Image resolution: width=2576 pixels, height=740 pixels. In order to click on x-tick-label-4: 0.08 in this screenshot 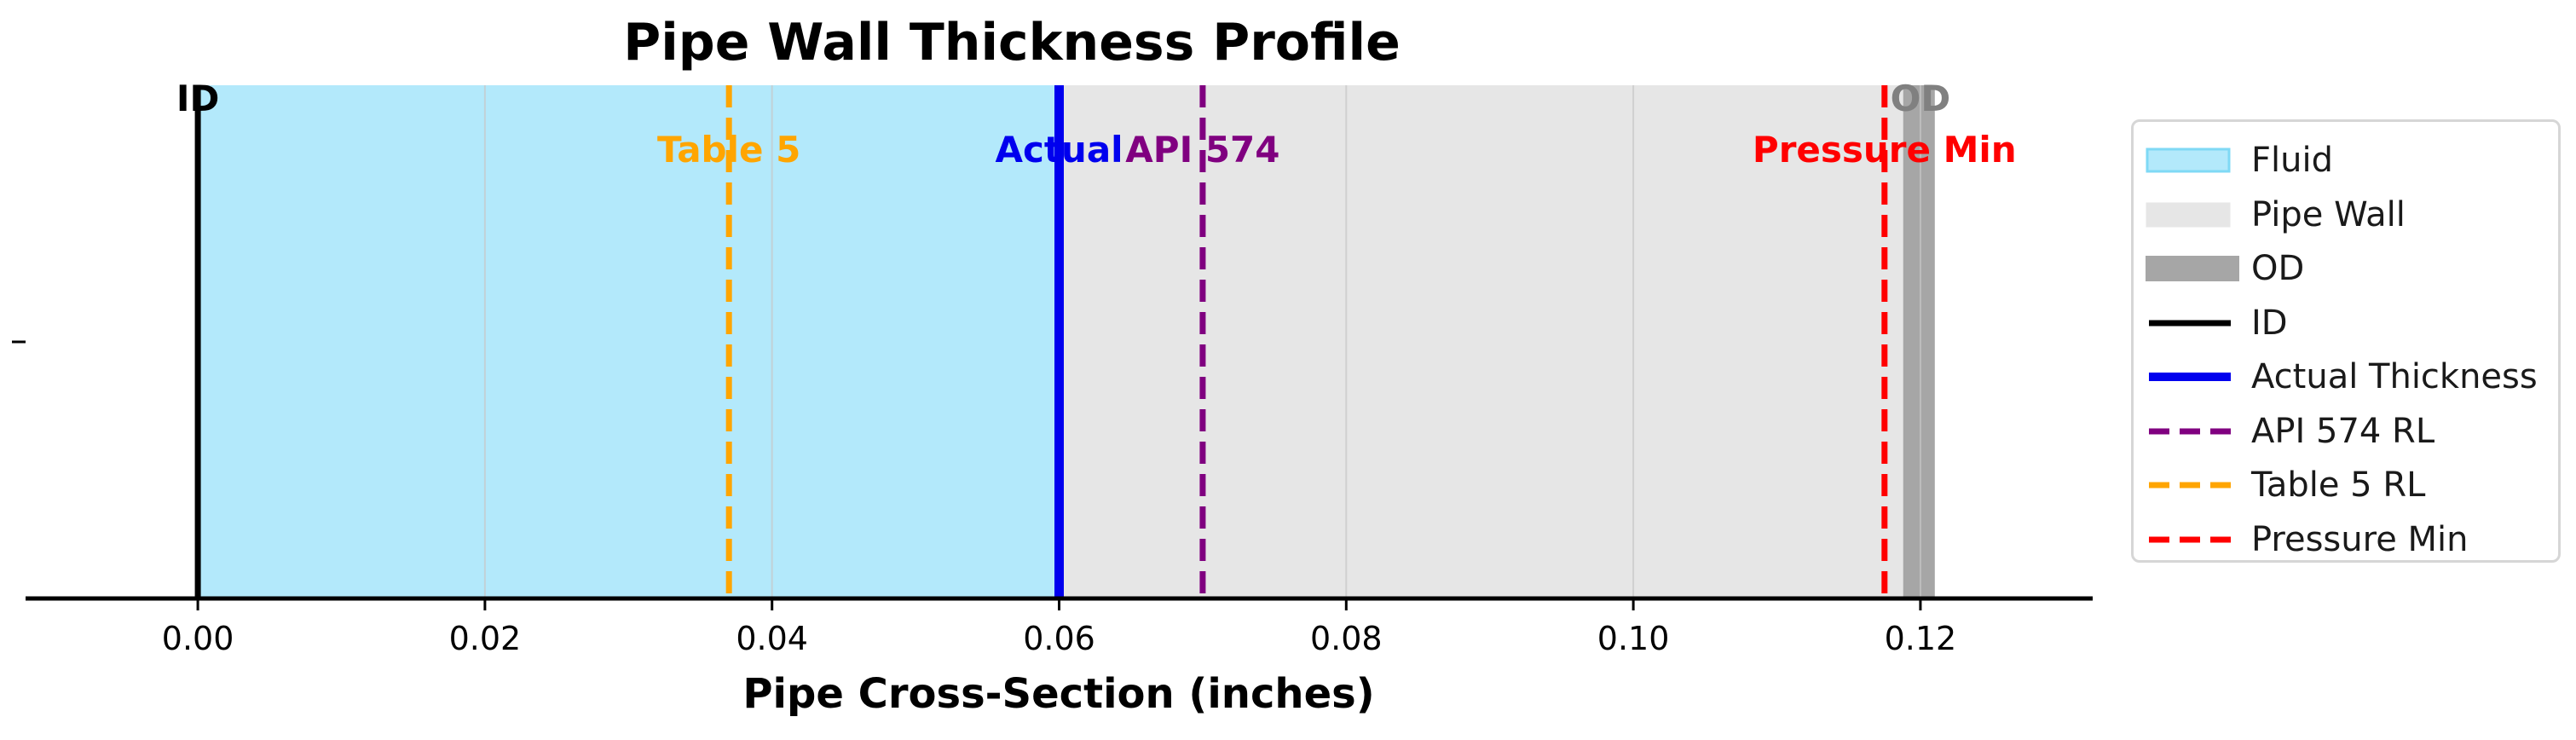, I will do `click(1346, 638)`.